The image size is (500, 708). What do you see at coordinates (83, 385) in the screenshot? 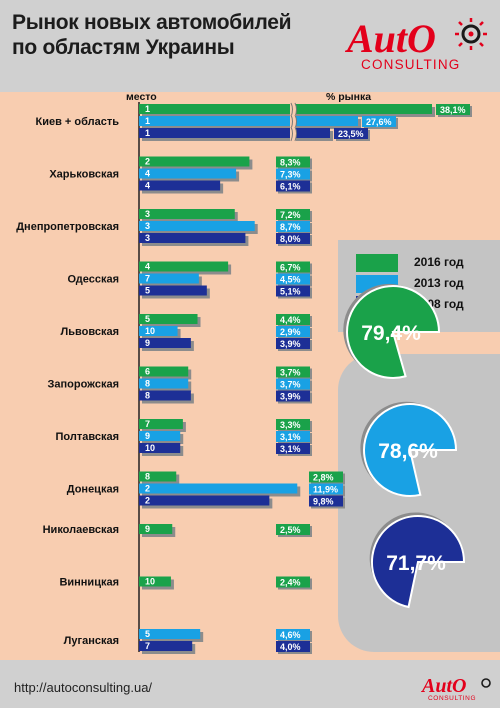
I see `region-label: Запорожская` at bounding box center [83, 385].